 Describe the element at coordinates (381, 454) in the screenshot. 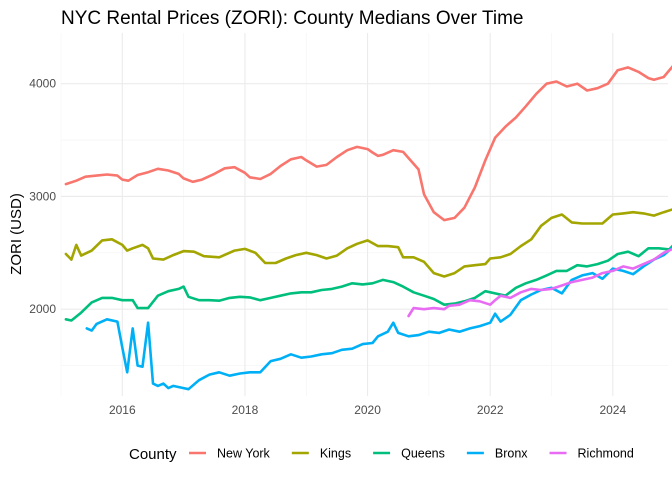

I see `legend: County New York Kings Queens Bronx Richmond` at that location.